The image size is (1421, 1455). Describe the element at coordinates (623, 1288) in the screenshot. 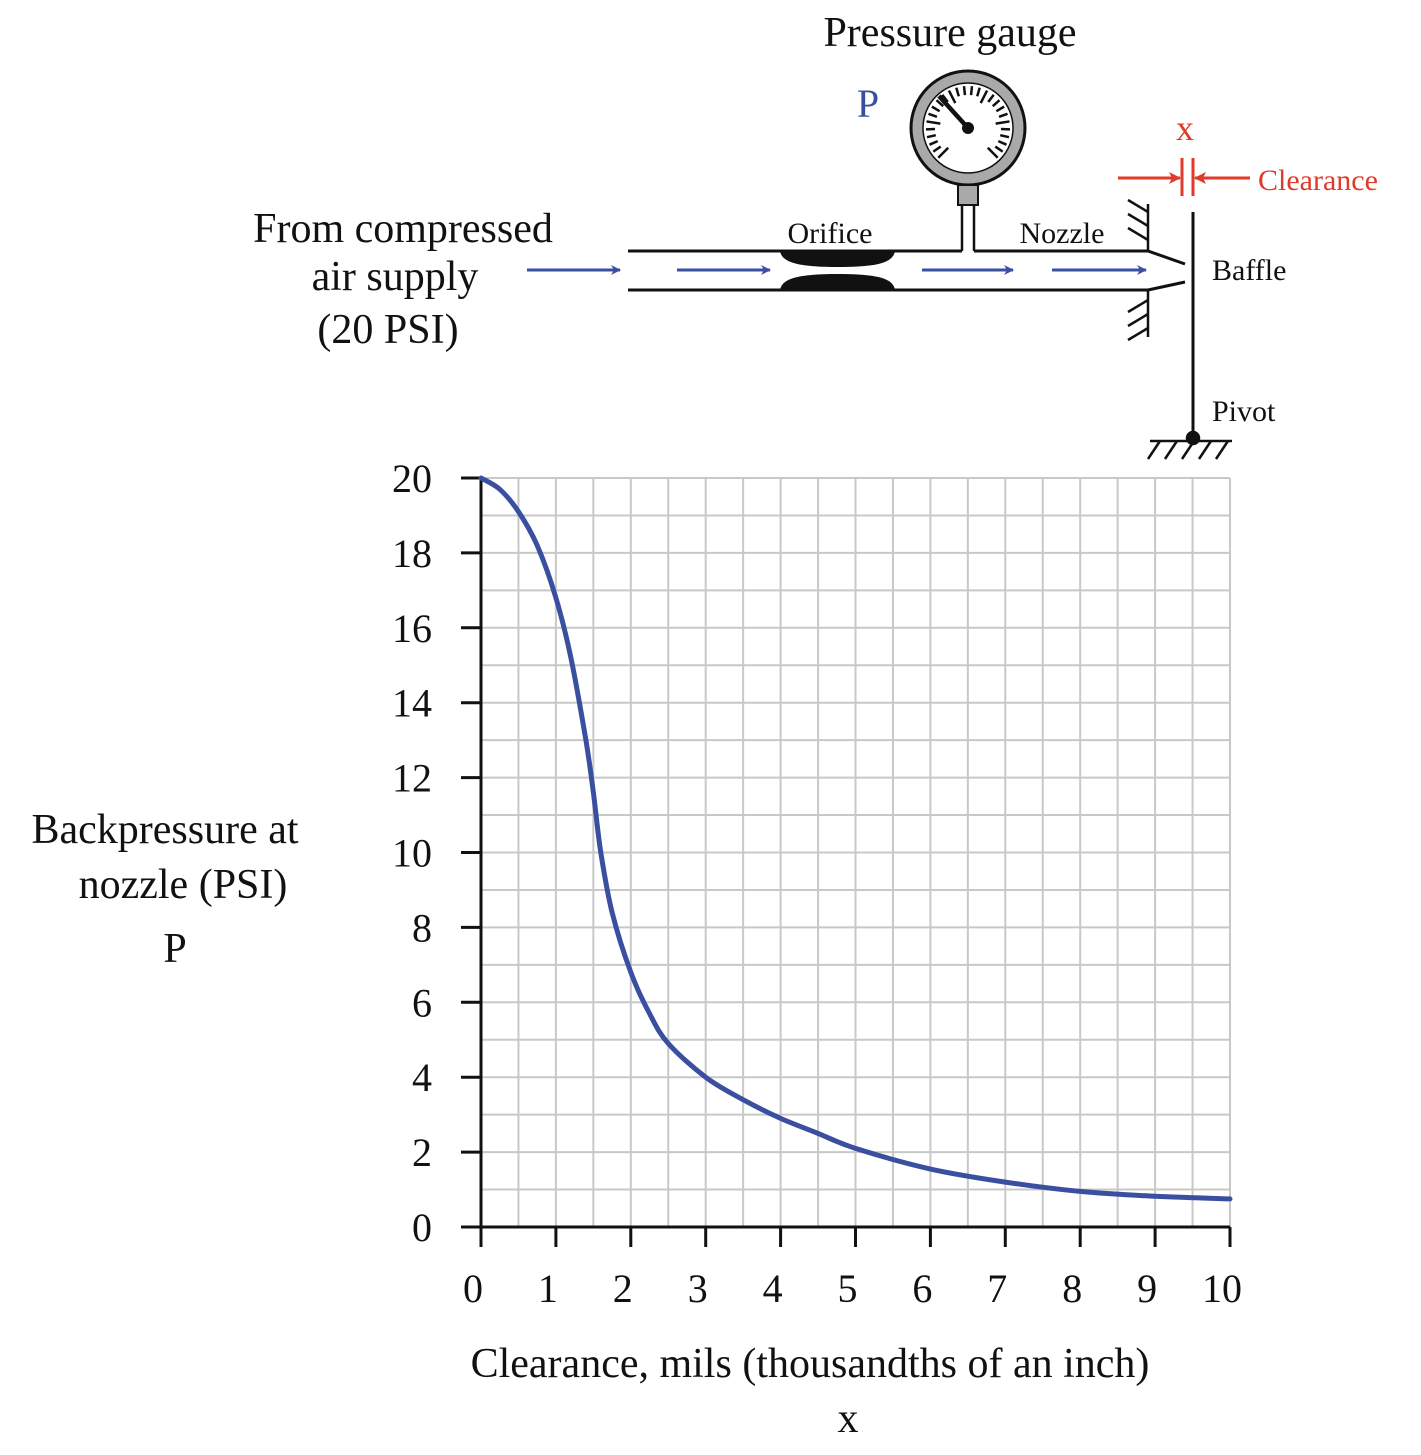

I see `x-tick-label: 2` at that location.